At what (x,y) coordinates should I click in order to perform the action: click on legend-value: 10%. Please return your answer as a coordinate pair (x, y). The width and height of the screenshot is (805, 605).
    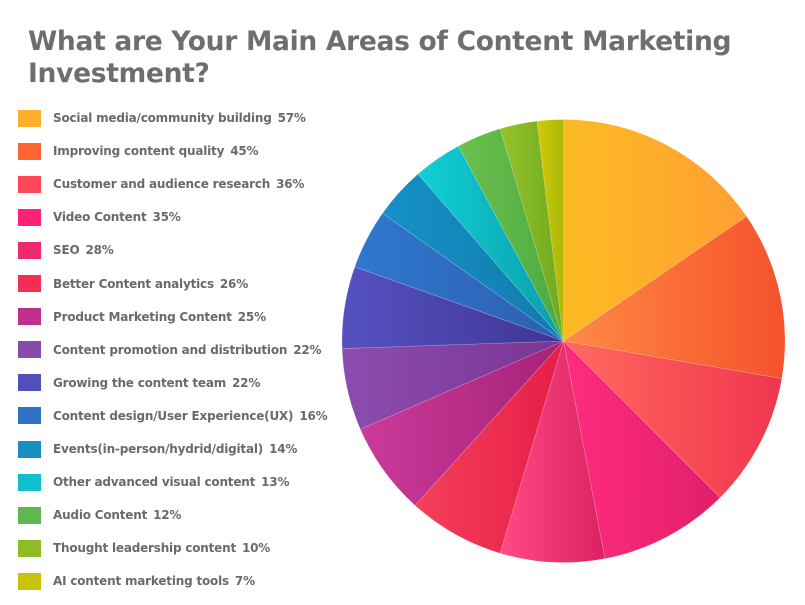
    Looking at the image, I should click on (256, 548).